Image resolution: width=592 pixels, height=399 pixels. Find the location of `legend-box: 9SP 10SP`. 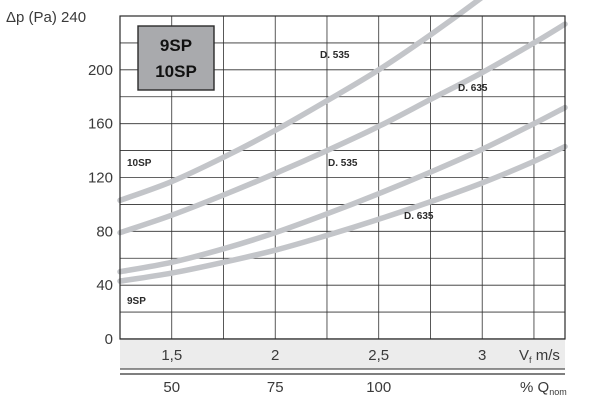

legend-box: 9SP 10SP is located at coordinates (176, 58).